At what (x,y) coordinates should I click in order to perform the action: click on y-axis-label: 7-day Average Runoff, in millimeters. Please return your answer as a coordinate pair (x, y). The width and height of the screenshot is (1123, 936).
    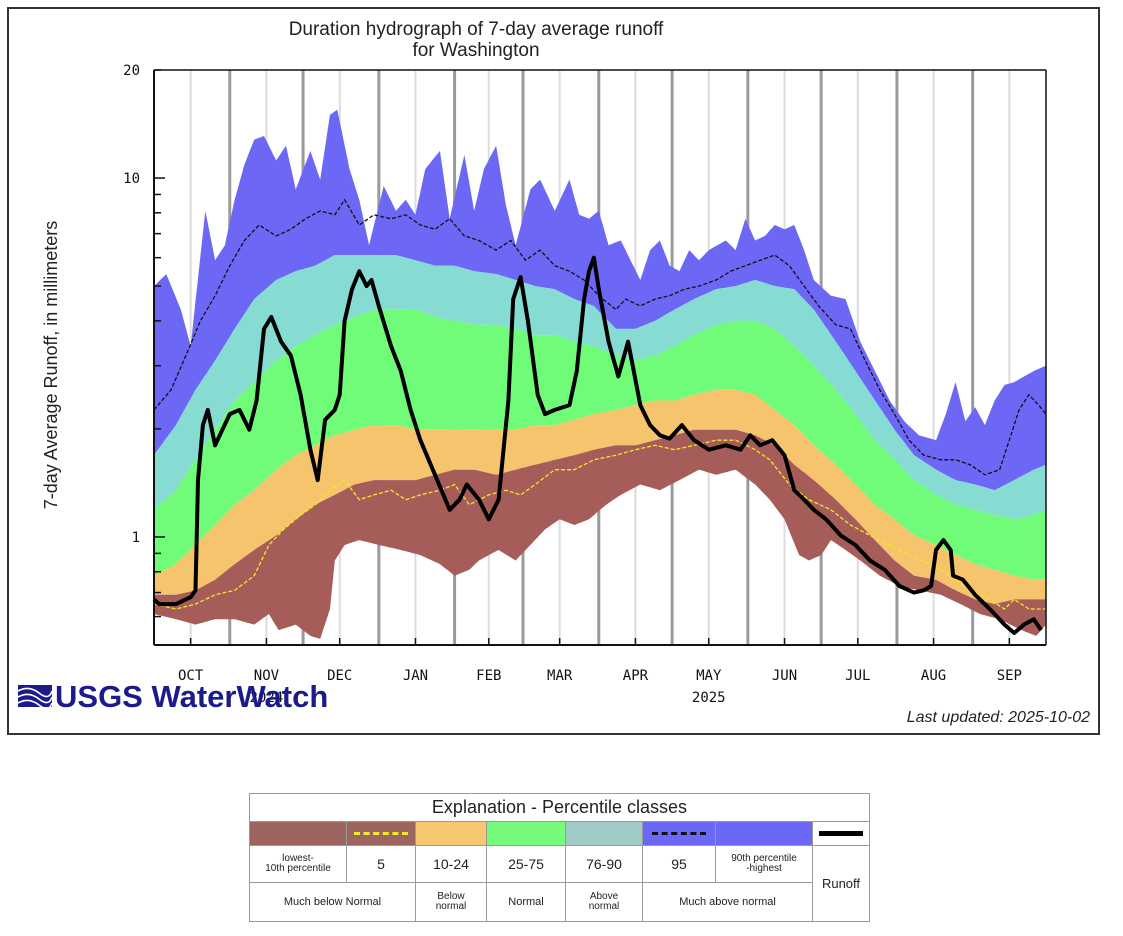
    Looking at the image, I should click on (51, 365).